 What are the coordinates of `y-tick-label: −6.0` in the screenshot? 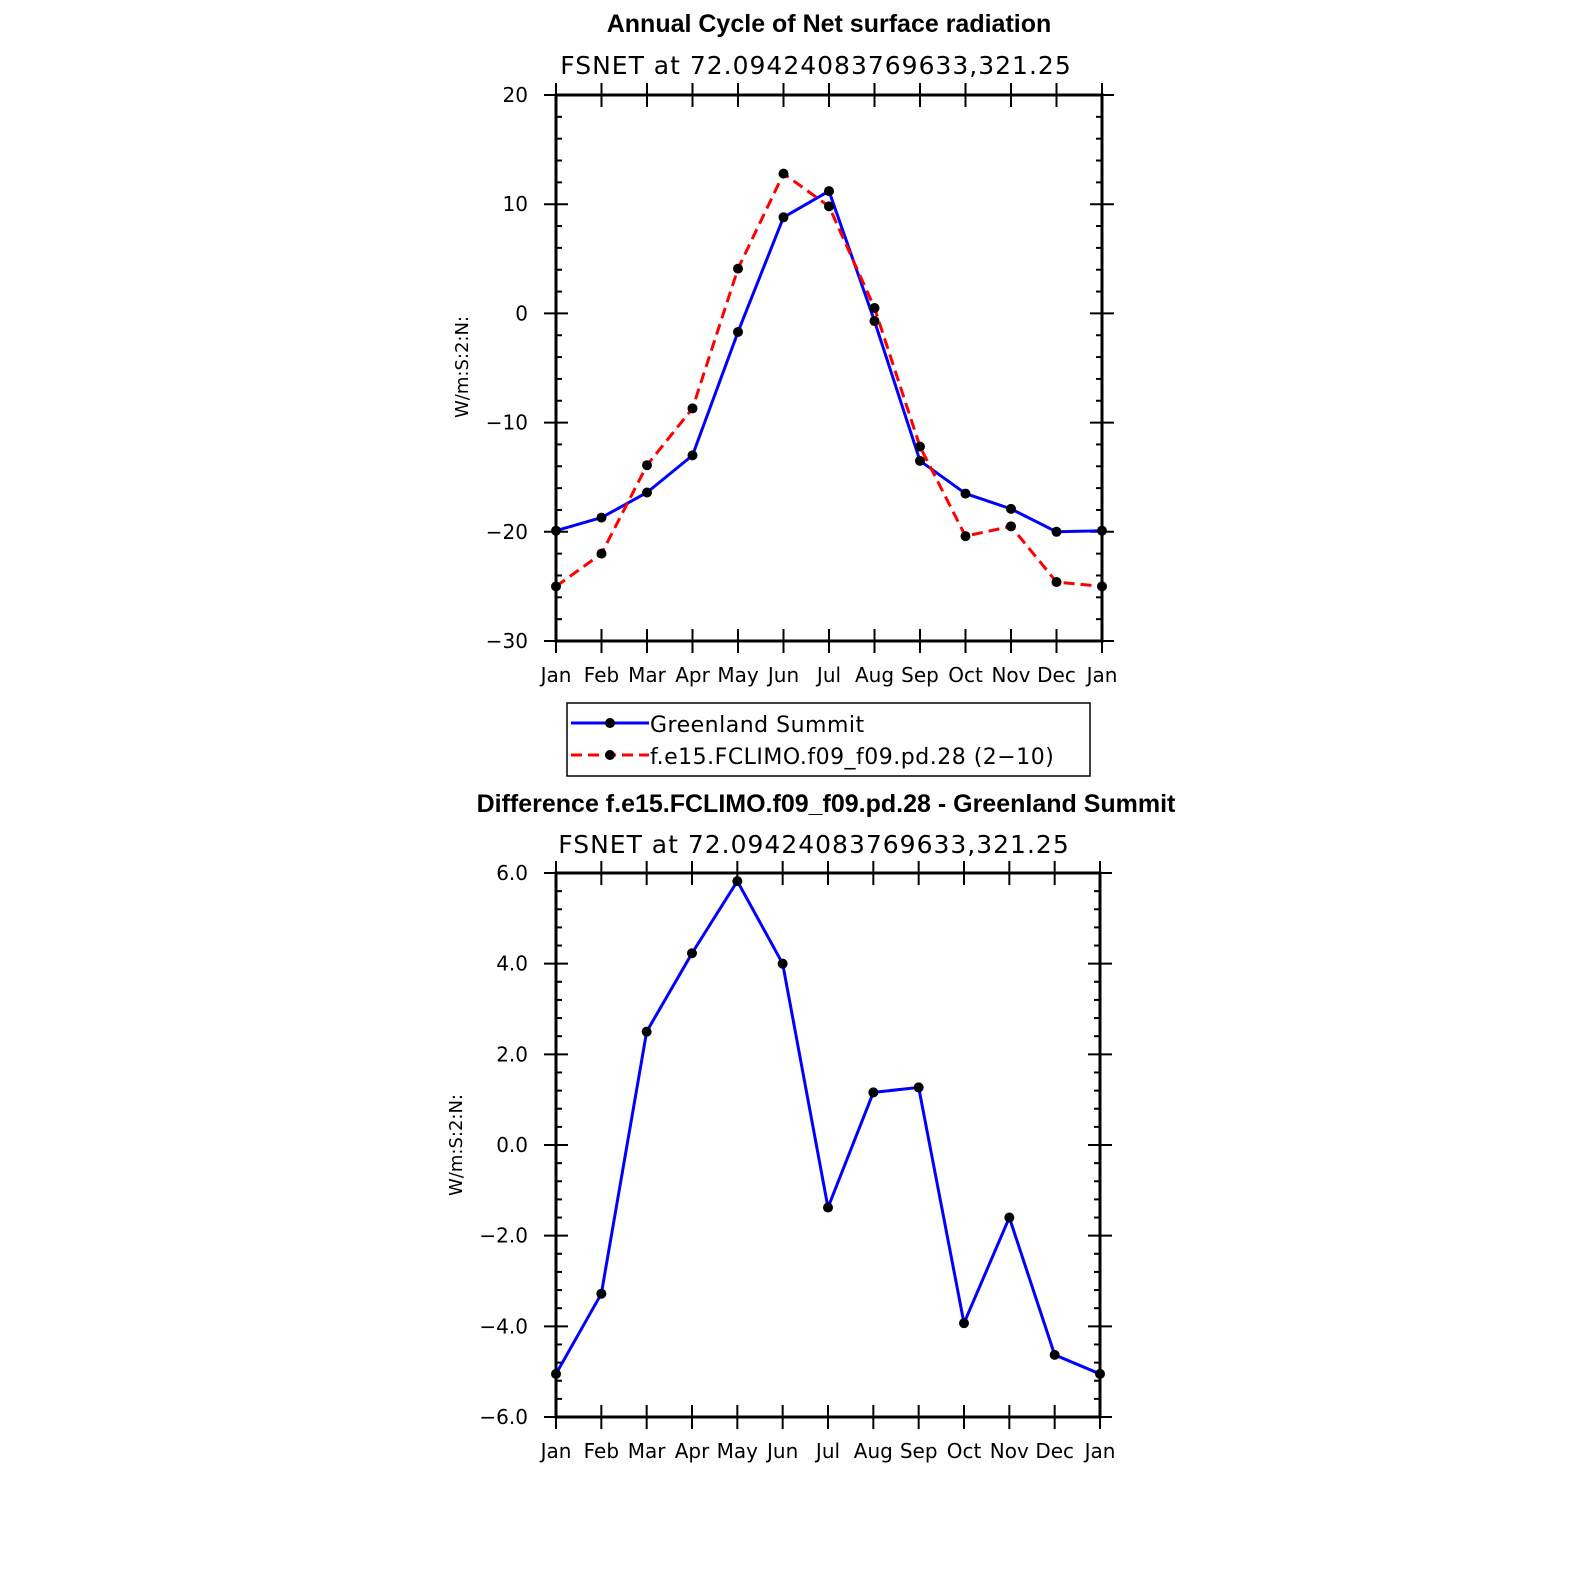 It's located at (503, 1417).